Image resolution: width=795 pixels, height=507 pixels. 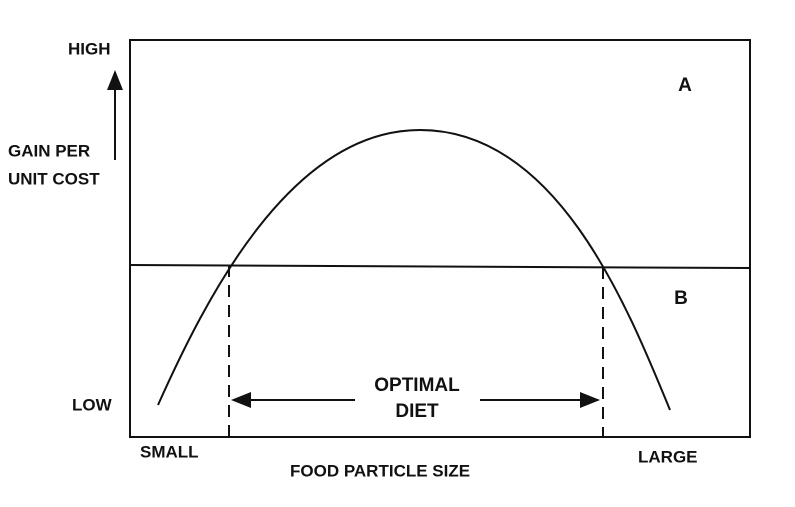 I want to click on range-label: DIET, so click(x=417, y=411).